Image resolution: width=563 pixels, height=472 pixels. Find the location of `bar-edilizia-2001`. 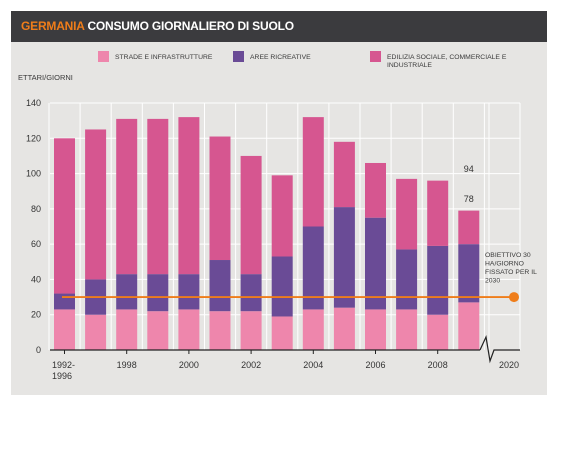

bar-edilizia-2001 is located at coordinates (220, 198).